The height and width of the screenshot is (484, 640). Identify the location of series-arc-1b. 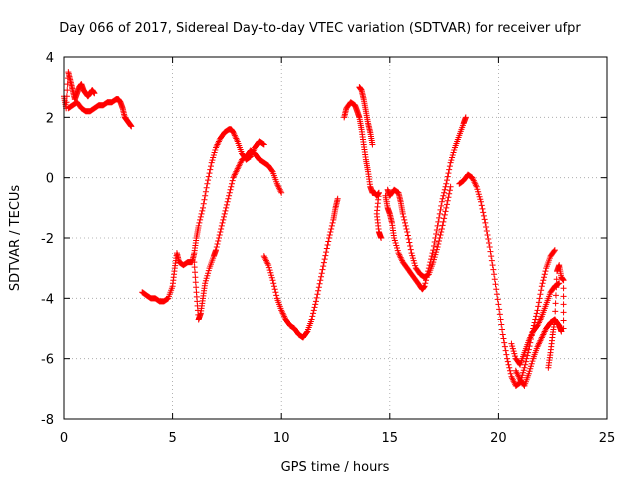
(100, 113).